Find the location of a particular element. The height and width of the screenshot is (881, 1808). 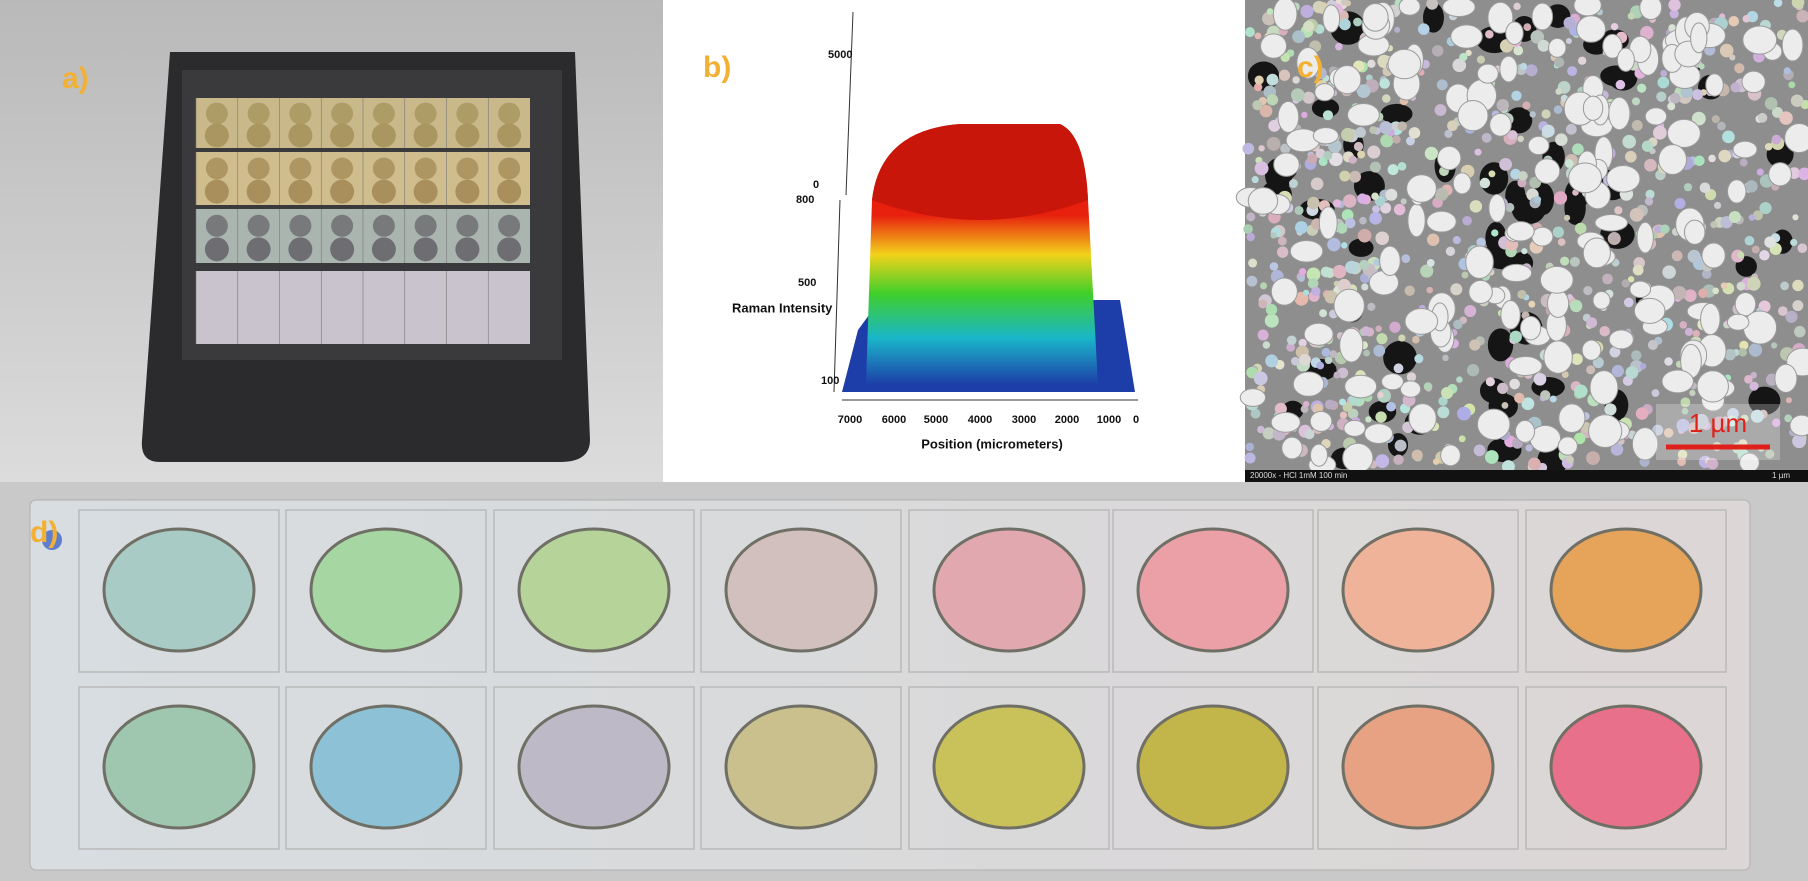

surface-top is located at coordinates (980, 172).